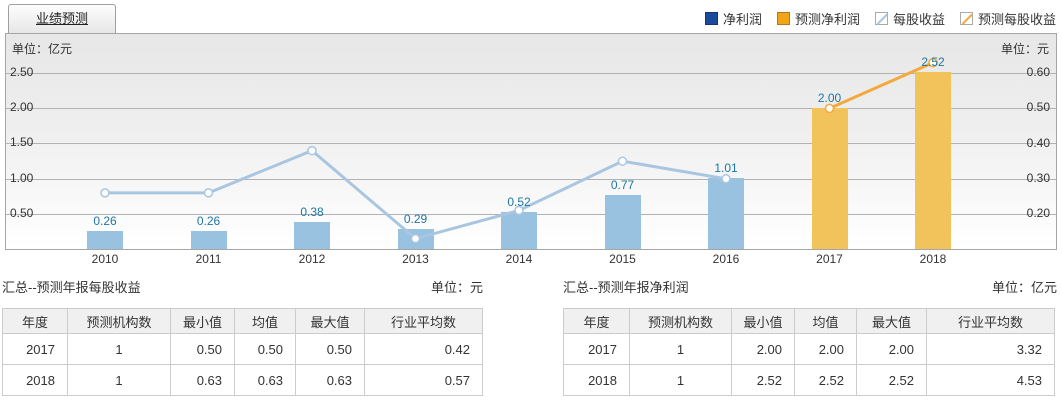 Image resolution: width=1062 pixels, height=402 pixels. Describe the element at coordinates (711, 18) in the screenshot. I see `net-profit-swatch-icon` at that location.